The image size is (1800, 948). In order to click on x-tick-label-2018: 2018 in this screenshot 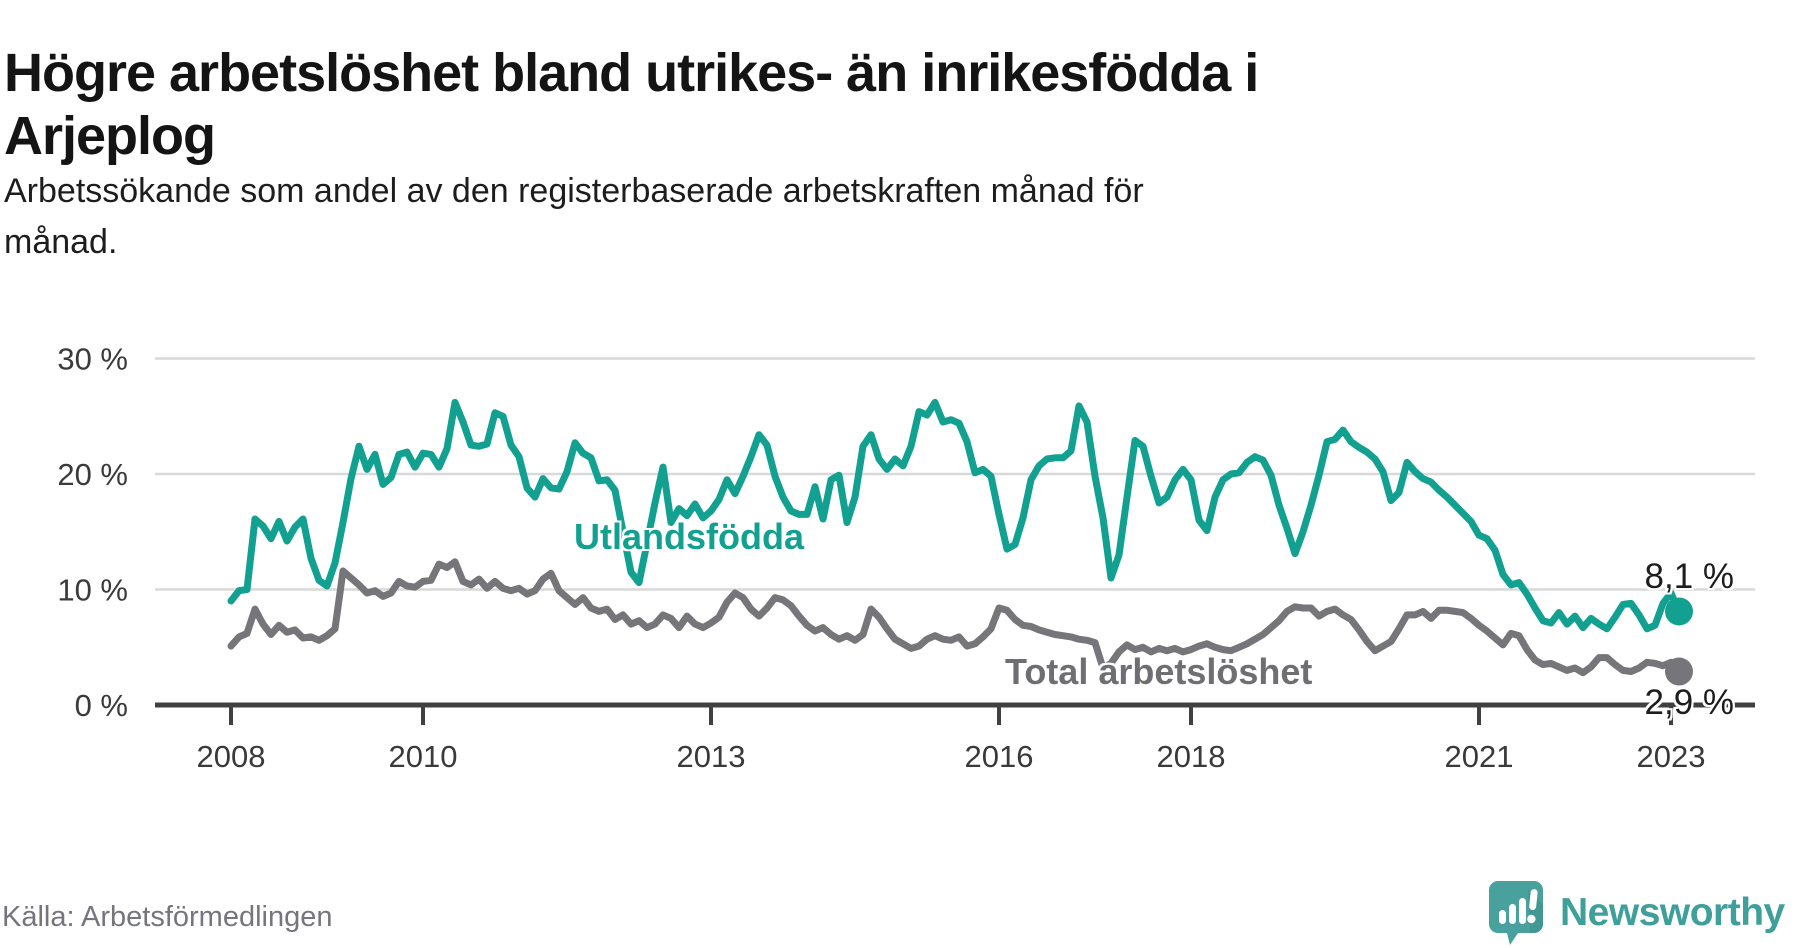, I will do `click(1191, 756)`.